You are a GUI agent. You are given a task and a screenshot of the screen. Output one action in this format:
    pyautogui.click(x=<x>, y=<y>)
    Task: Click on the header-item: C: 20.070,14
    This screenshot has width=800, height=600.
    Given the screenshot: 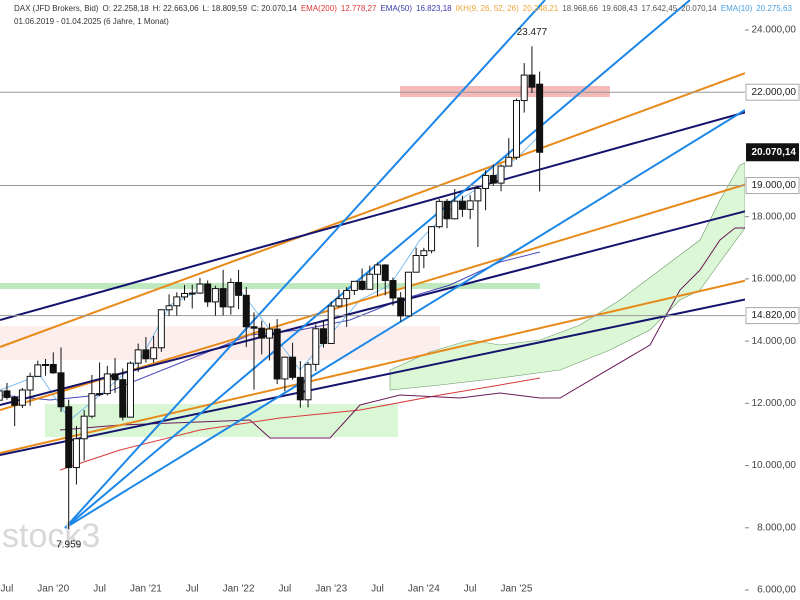 What is the action you would take?
    pyautogui.click(x=274, y=8)
    